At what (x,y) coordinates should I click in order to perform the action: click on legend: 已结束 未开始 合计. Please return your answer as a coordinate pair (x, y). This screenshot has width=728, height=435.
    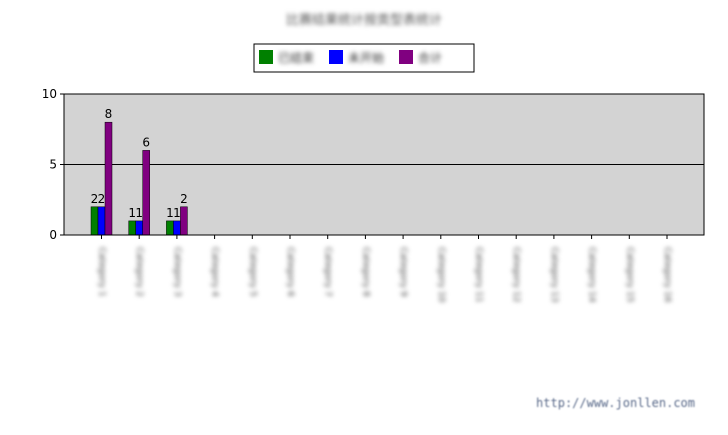
    Looking at the image, I should click on (364, 58).